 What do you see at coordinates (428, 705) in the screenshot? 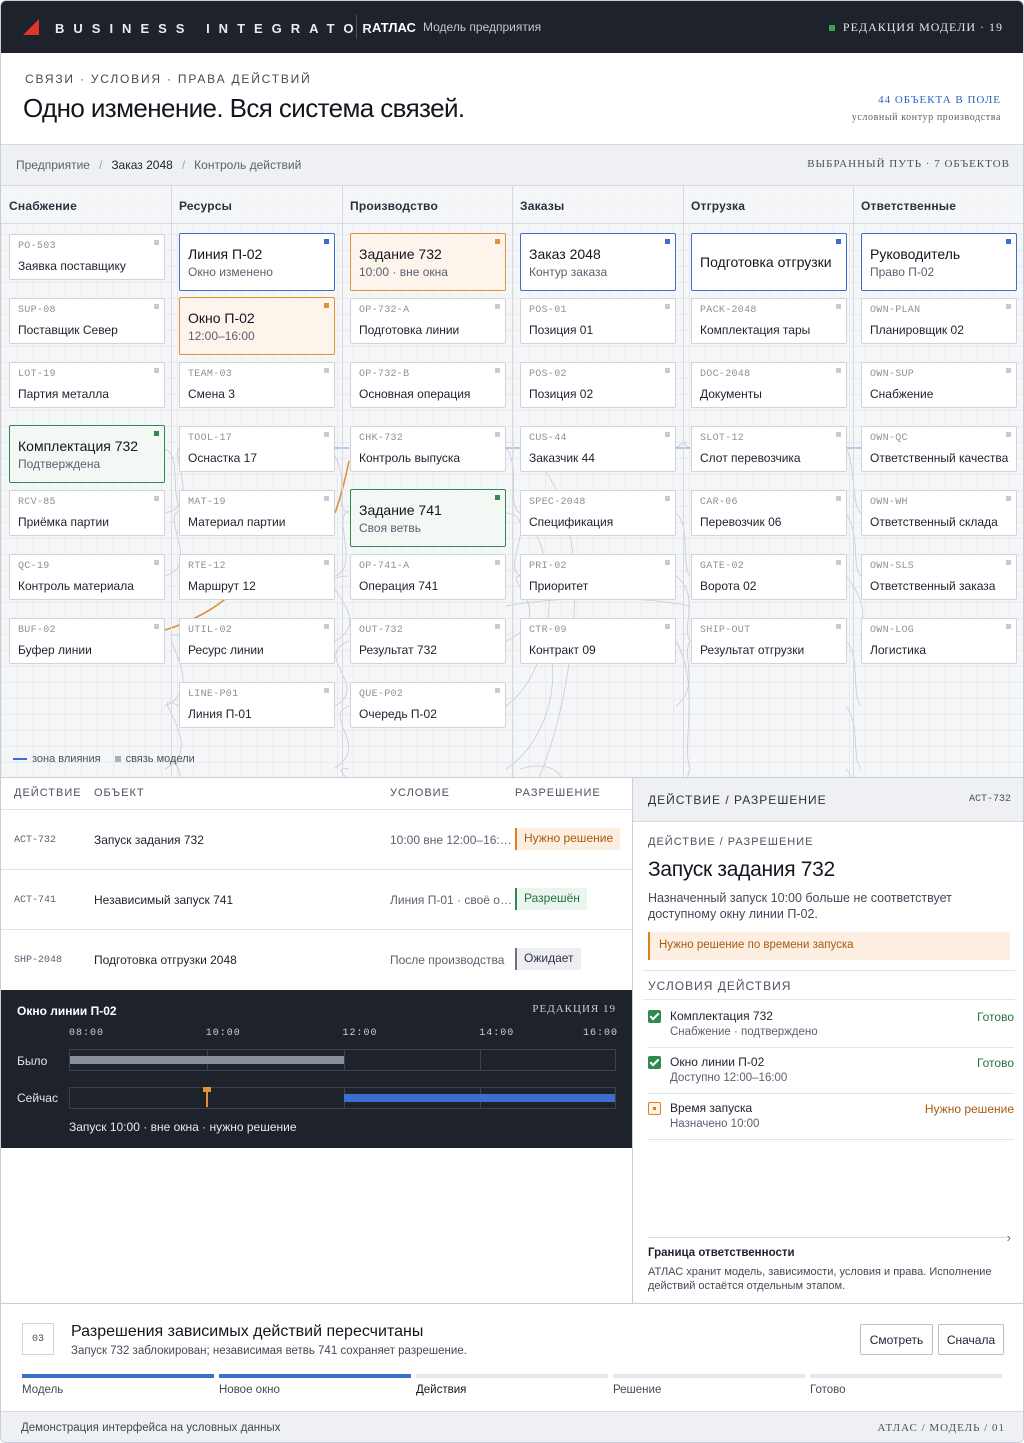
I see `node-card: QUE-P02 Очередь П-02` at bounding box center [428, 705].